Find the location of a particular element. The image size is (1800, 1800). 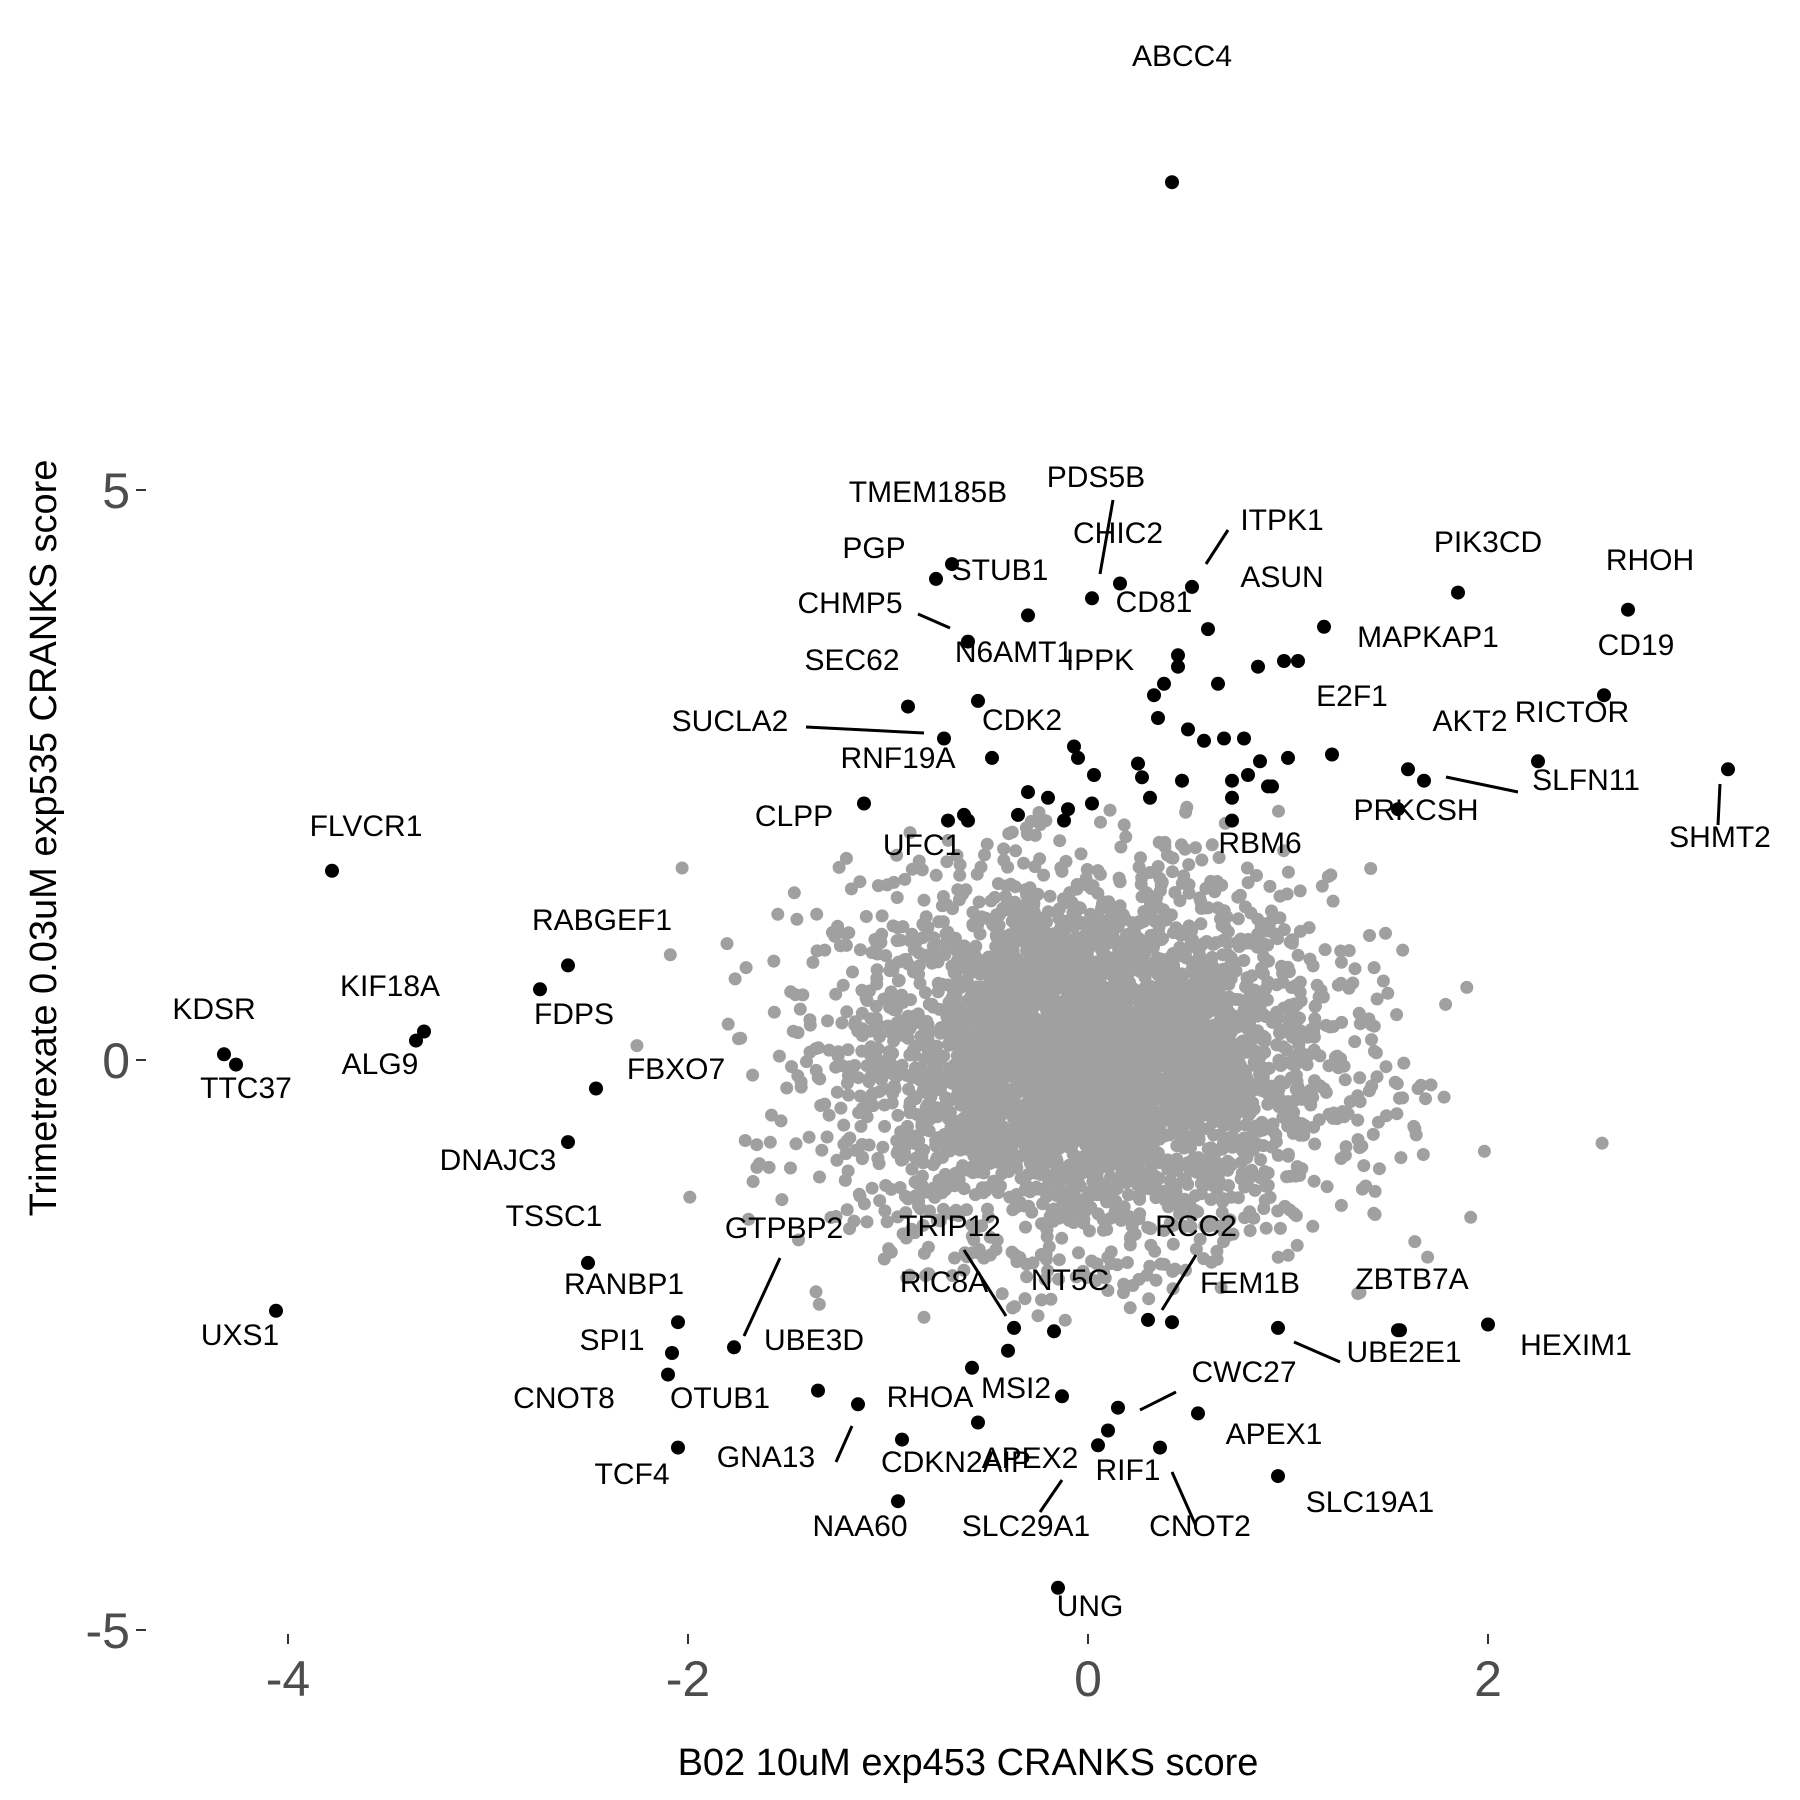

point-label-rnf19a: RNF19A is located at coordinates (897, 758).